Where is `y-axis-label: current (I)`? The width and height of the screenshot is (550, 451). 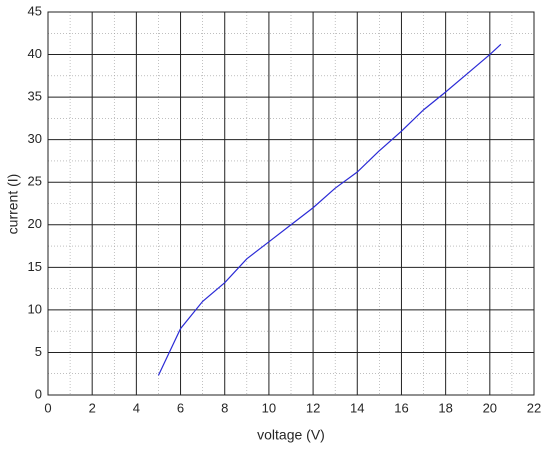 y-axis-label: current (I) is located at coordinates (13, 204).